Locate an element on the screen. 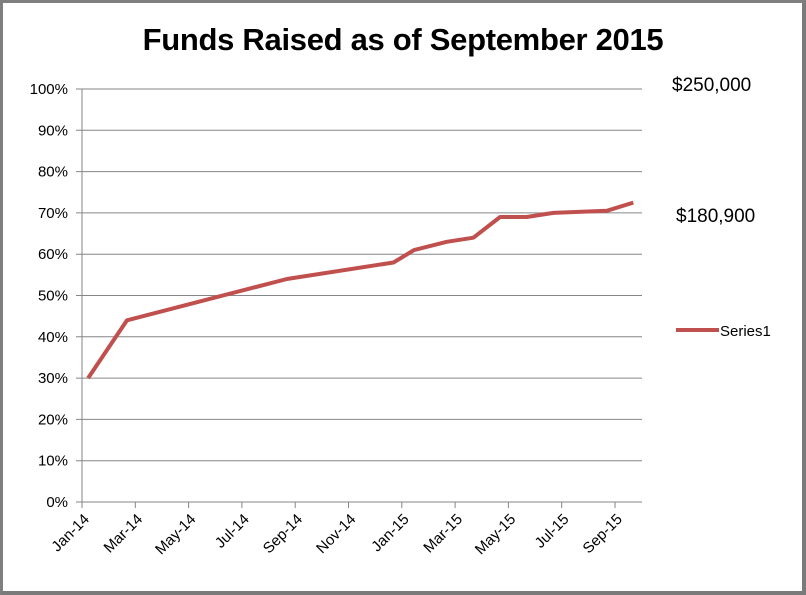 This screenshot has height=595, width=806. x-tick-label: May-15 is located at coordinates (495, 534).